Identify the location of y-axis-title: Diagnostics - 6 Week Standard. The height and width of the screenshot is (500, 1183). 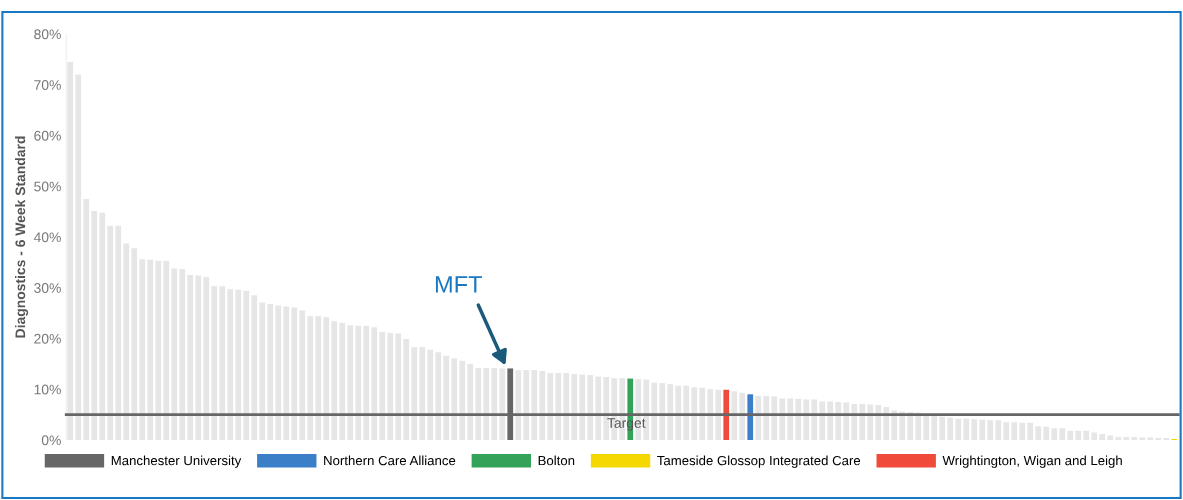
(22, 237).